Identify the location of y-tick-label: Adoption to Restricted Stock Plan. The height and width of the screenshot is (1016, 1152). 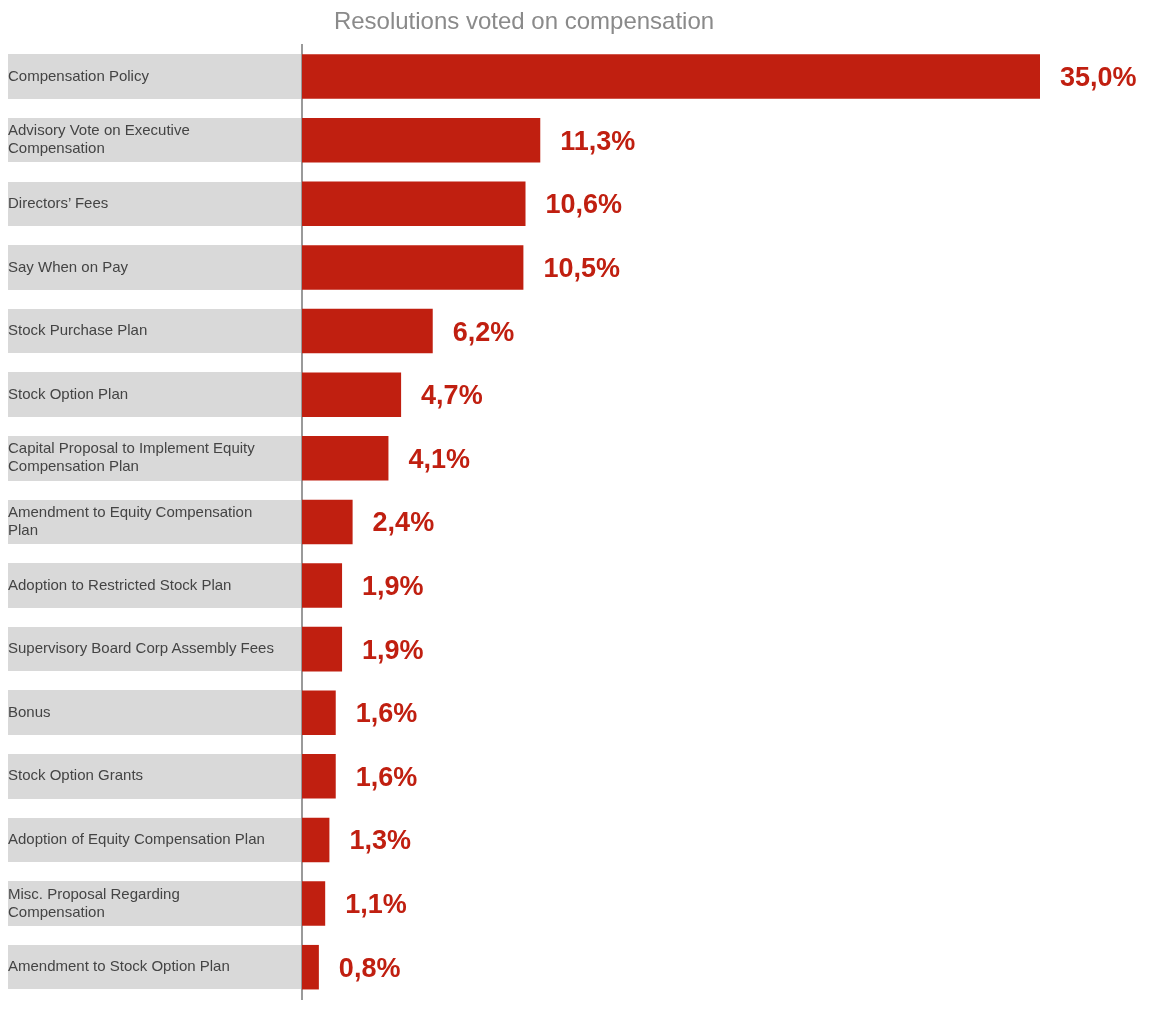
(120, 584).